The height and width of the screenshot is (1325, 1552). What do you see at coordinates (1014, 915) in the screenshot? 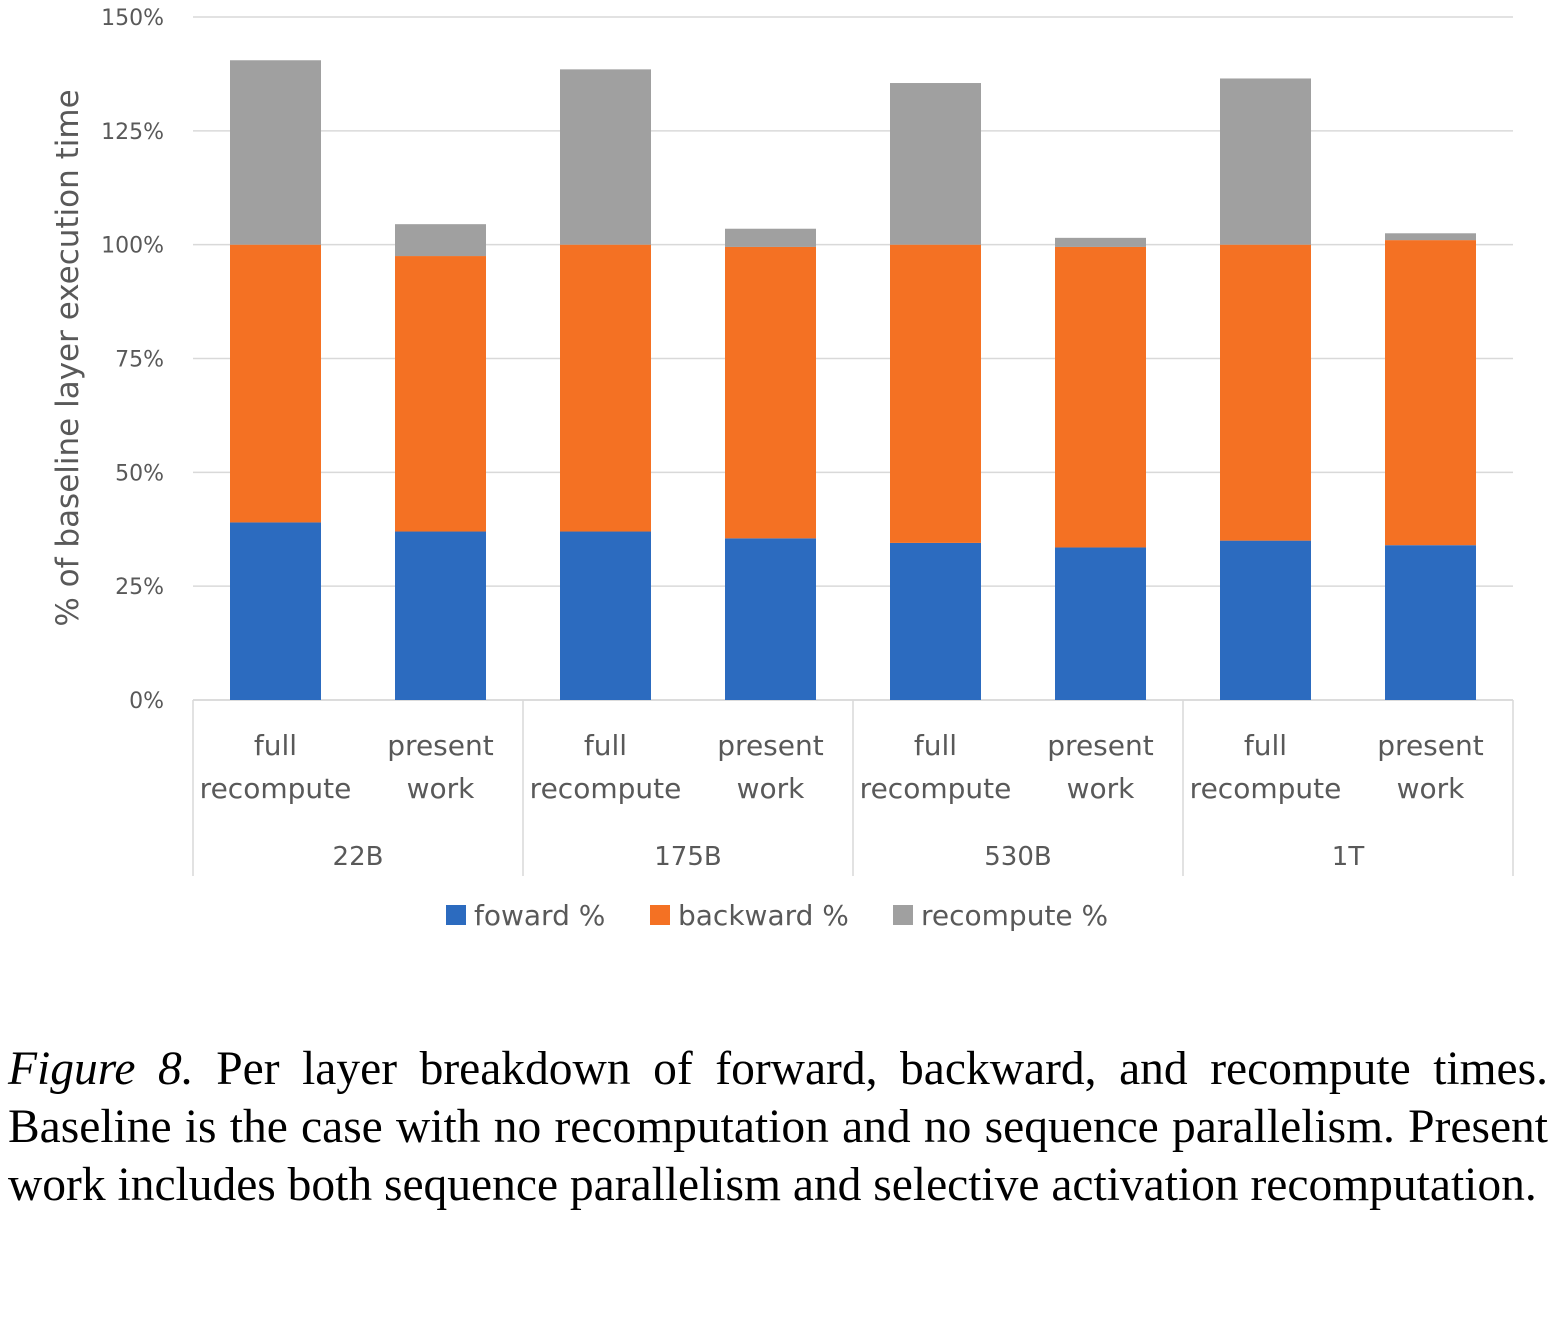
I see `legend-label: recompute %` at bounding box center [1014, 915].